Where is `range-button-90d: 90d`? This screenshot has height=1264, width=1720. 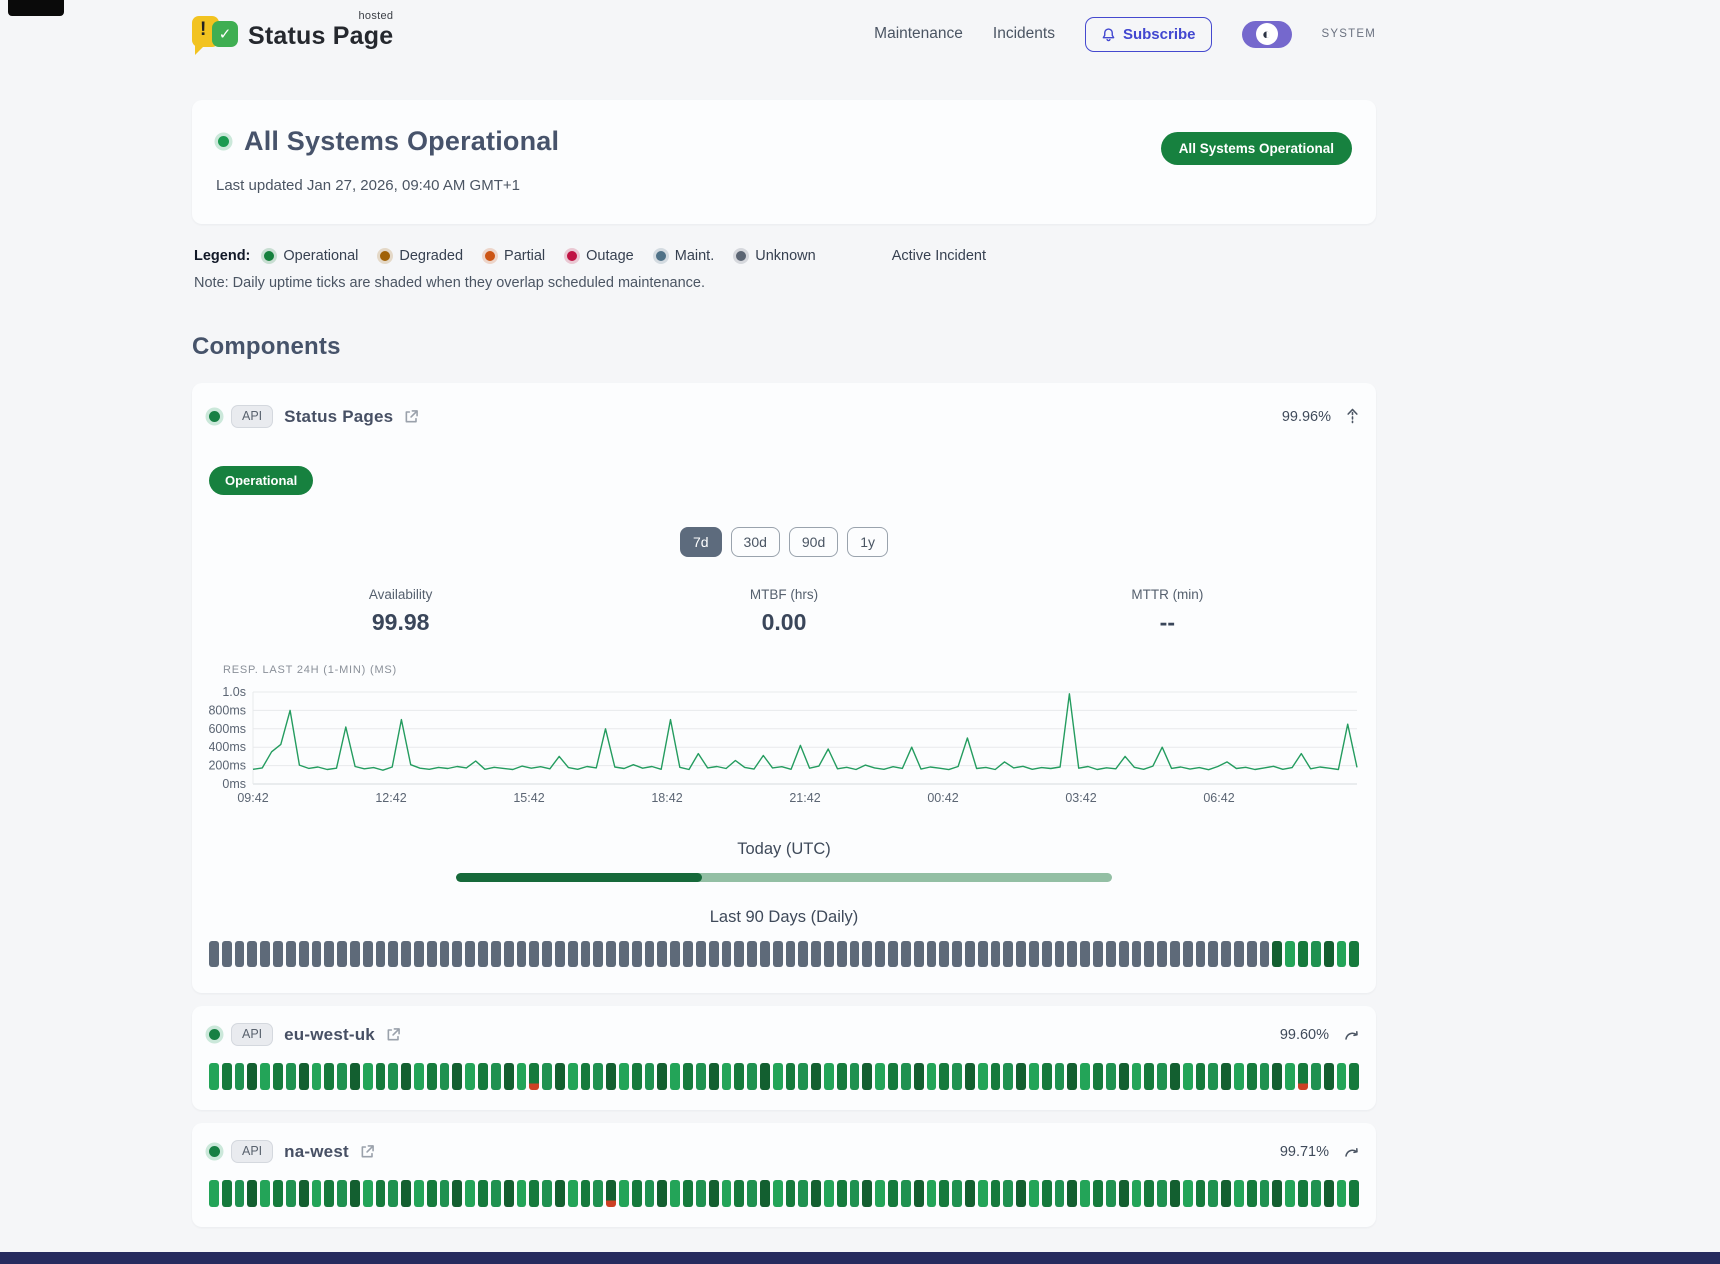 range-button-90d: 90d is located at coordinates (813, 542).